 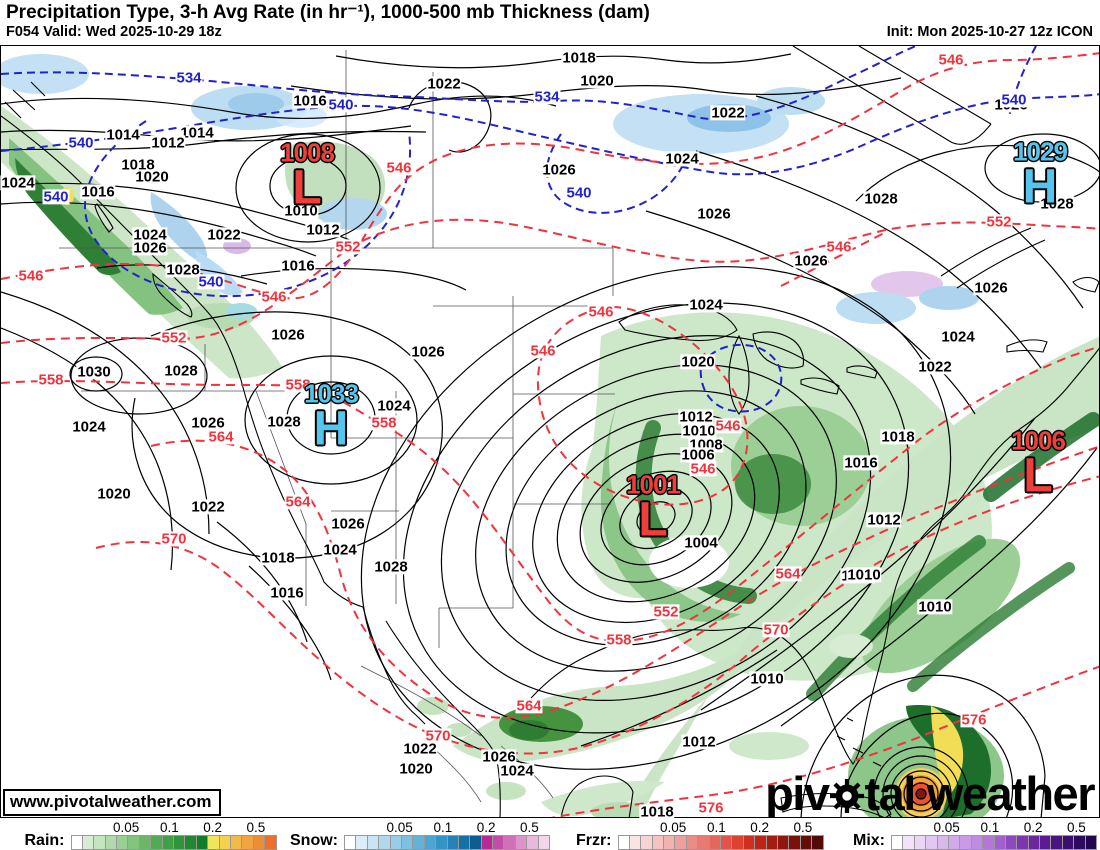 I want to click on legend-group-frzr: Frzr: 0.05 0.1 0.2 0.5, so click(x=687, y=834).